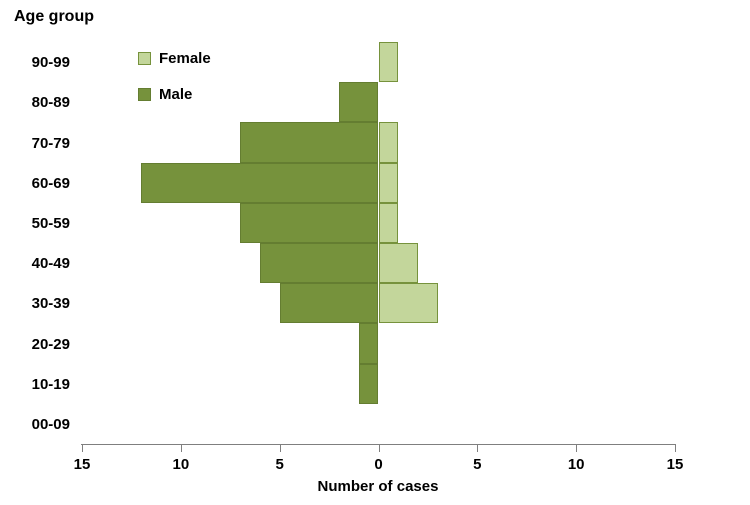 The width and height of the screenshot is (750, 505). I want to click on x-tick-label-4: 5, so click(477, 464).